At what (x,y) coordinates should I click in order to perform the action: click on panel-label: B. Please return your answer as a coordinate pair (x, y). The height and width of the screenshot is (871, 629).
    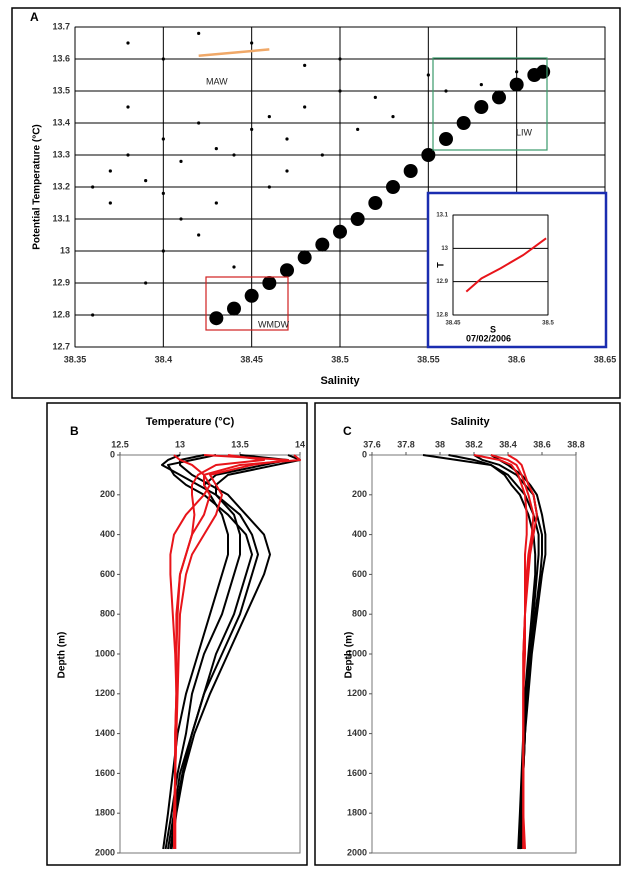
    Looking at the image, I should click on (74, 431).